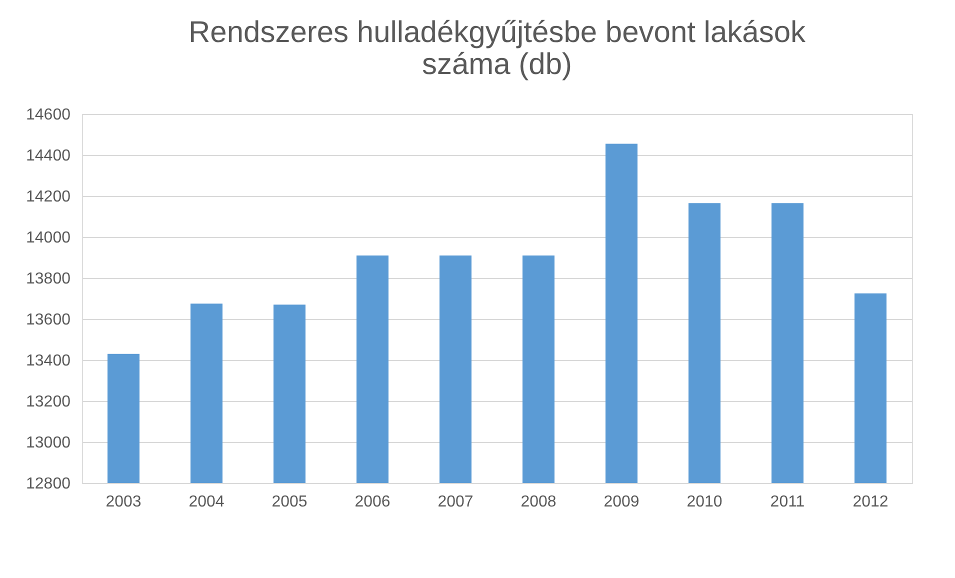  Describe the element at coordinates (622, 502) in the screenshot. I see `x-tick-label: 2009` at that location.